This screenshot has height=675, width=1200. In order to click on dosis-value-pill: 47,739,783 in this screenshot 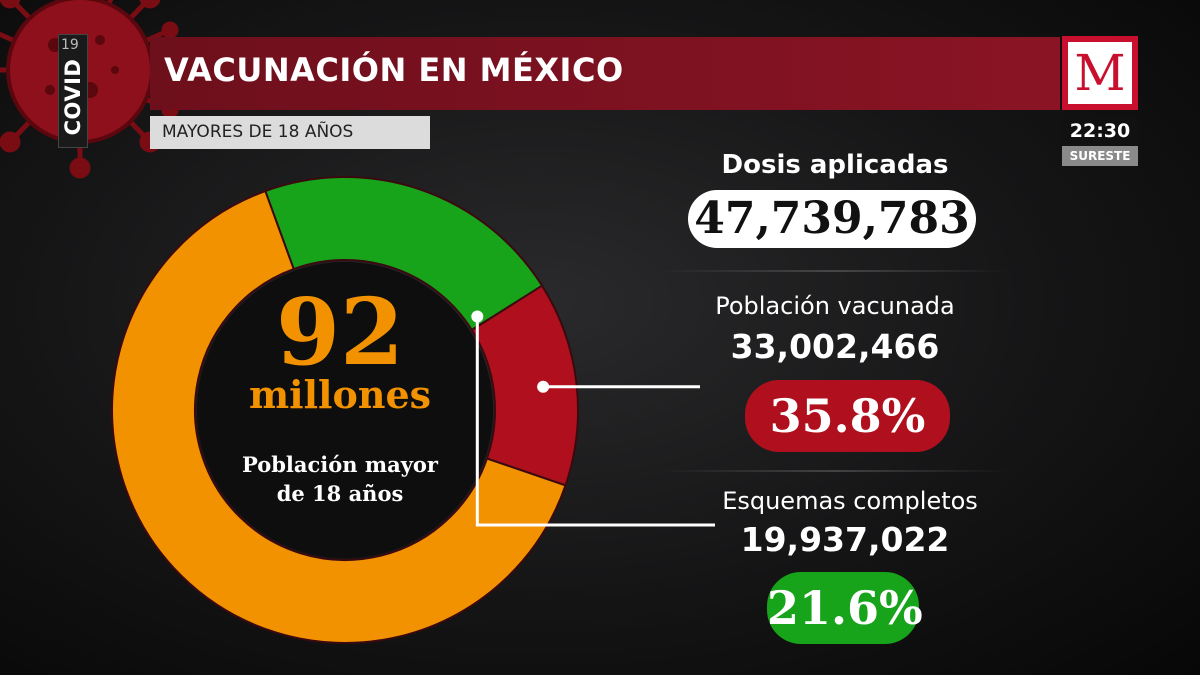, I will do `click(832, 219)`.